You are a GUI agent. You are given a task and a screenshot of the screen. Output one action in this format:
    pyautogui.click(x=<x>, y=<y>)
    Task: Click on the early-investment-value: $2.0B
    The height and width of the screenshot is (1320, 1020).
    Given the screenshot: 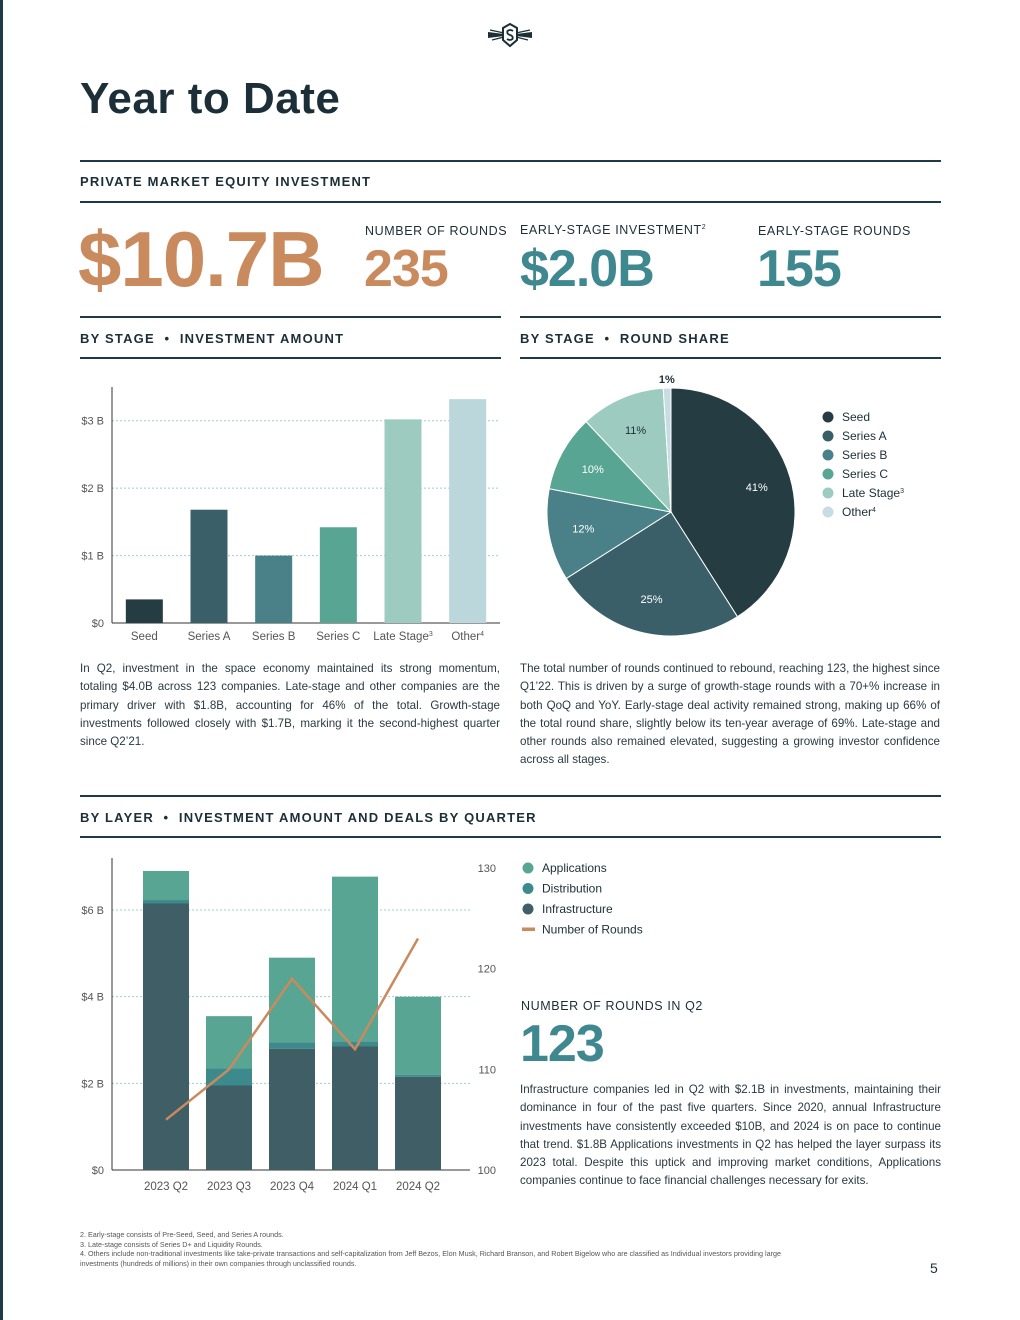 What is the action you would take?
    pyautogui.click(x=587, y=269)
    